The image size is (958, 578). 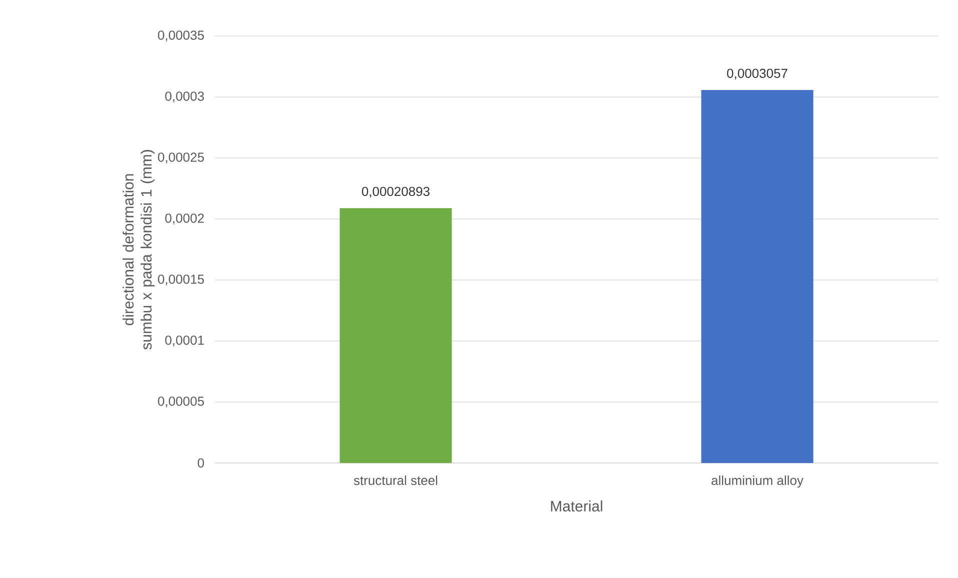 I want to click on data-label: 0,0003057, so click(x=757, y=74).